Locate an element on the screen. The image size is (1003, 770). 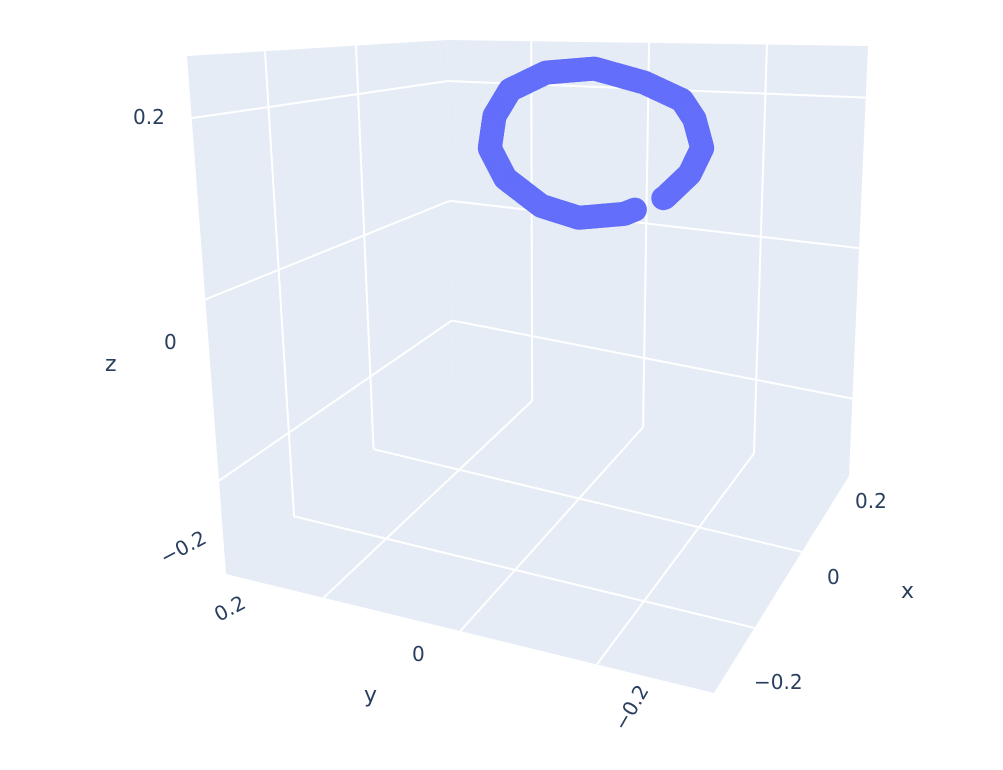
x-axis-title: x is located at coordinates (907, 591).